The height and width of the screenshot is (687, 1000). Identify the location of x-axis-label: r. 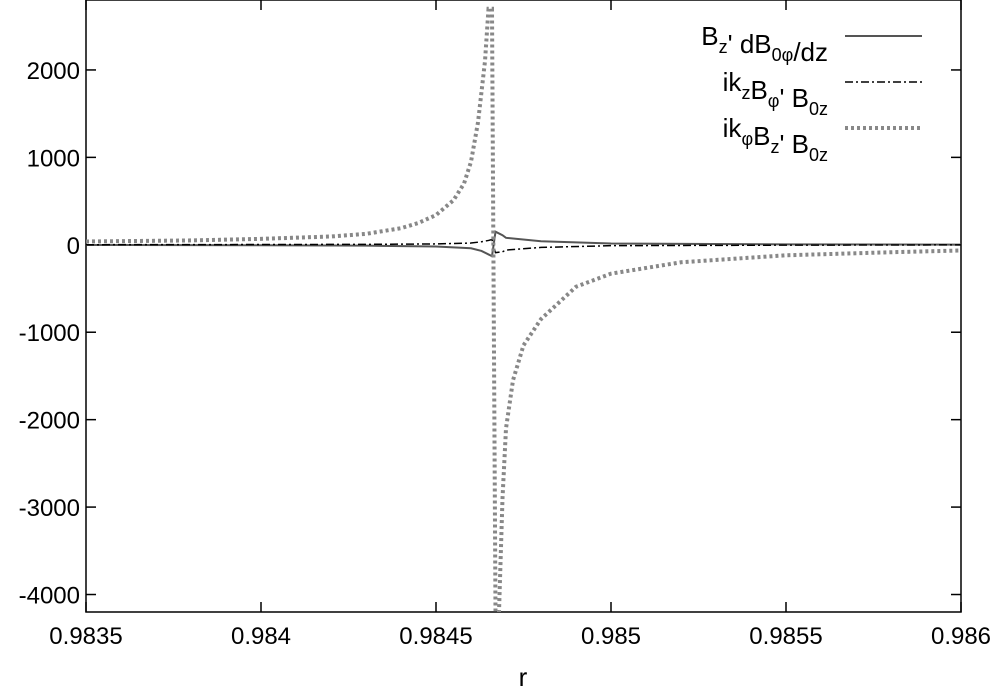
(523, 674).